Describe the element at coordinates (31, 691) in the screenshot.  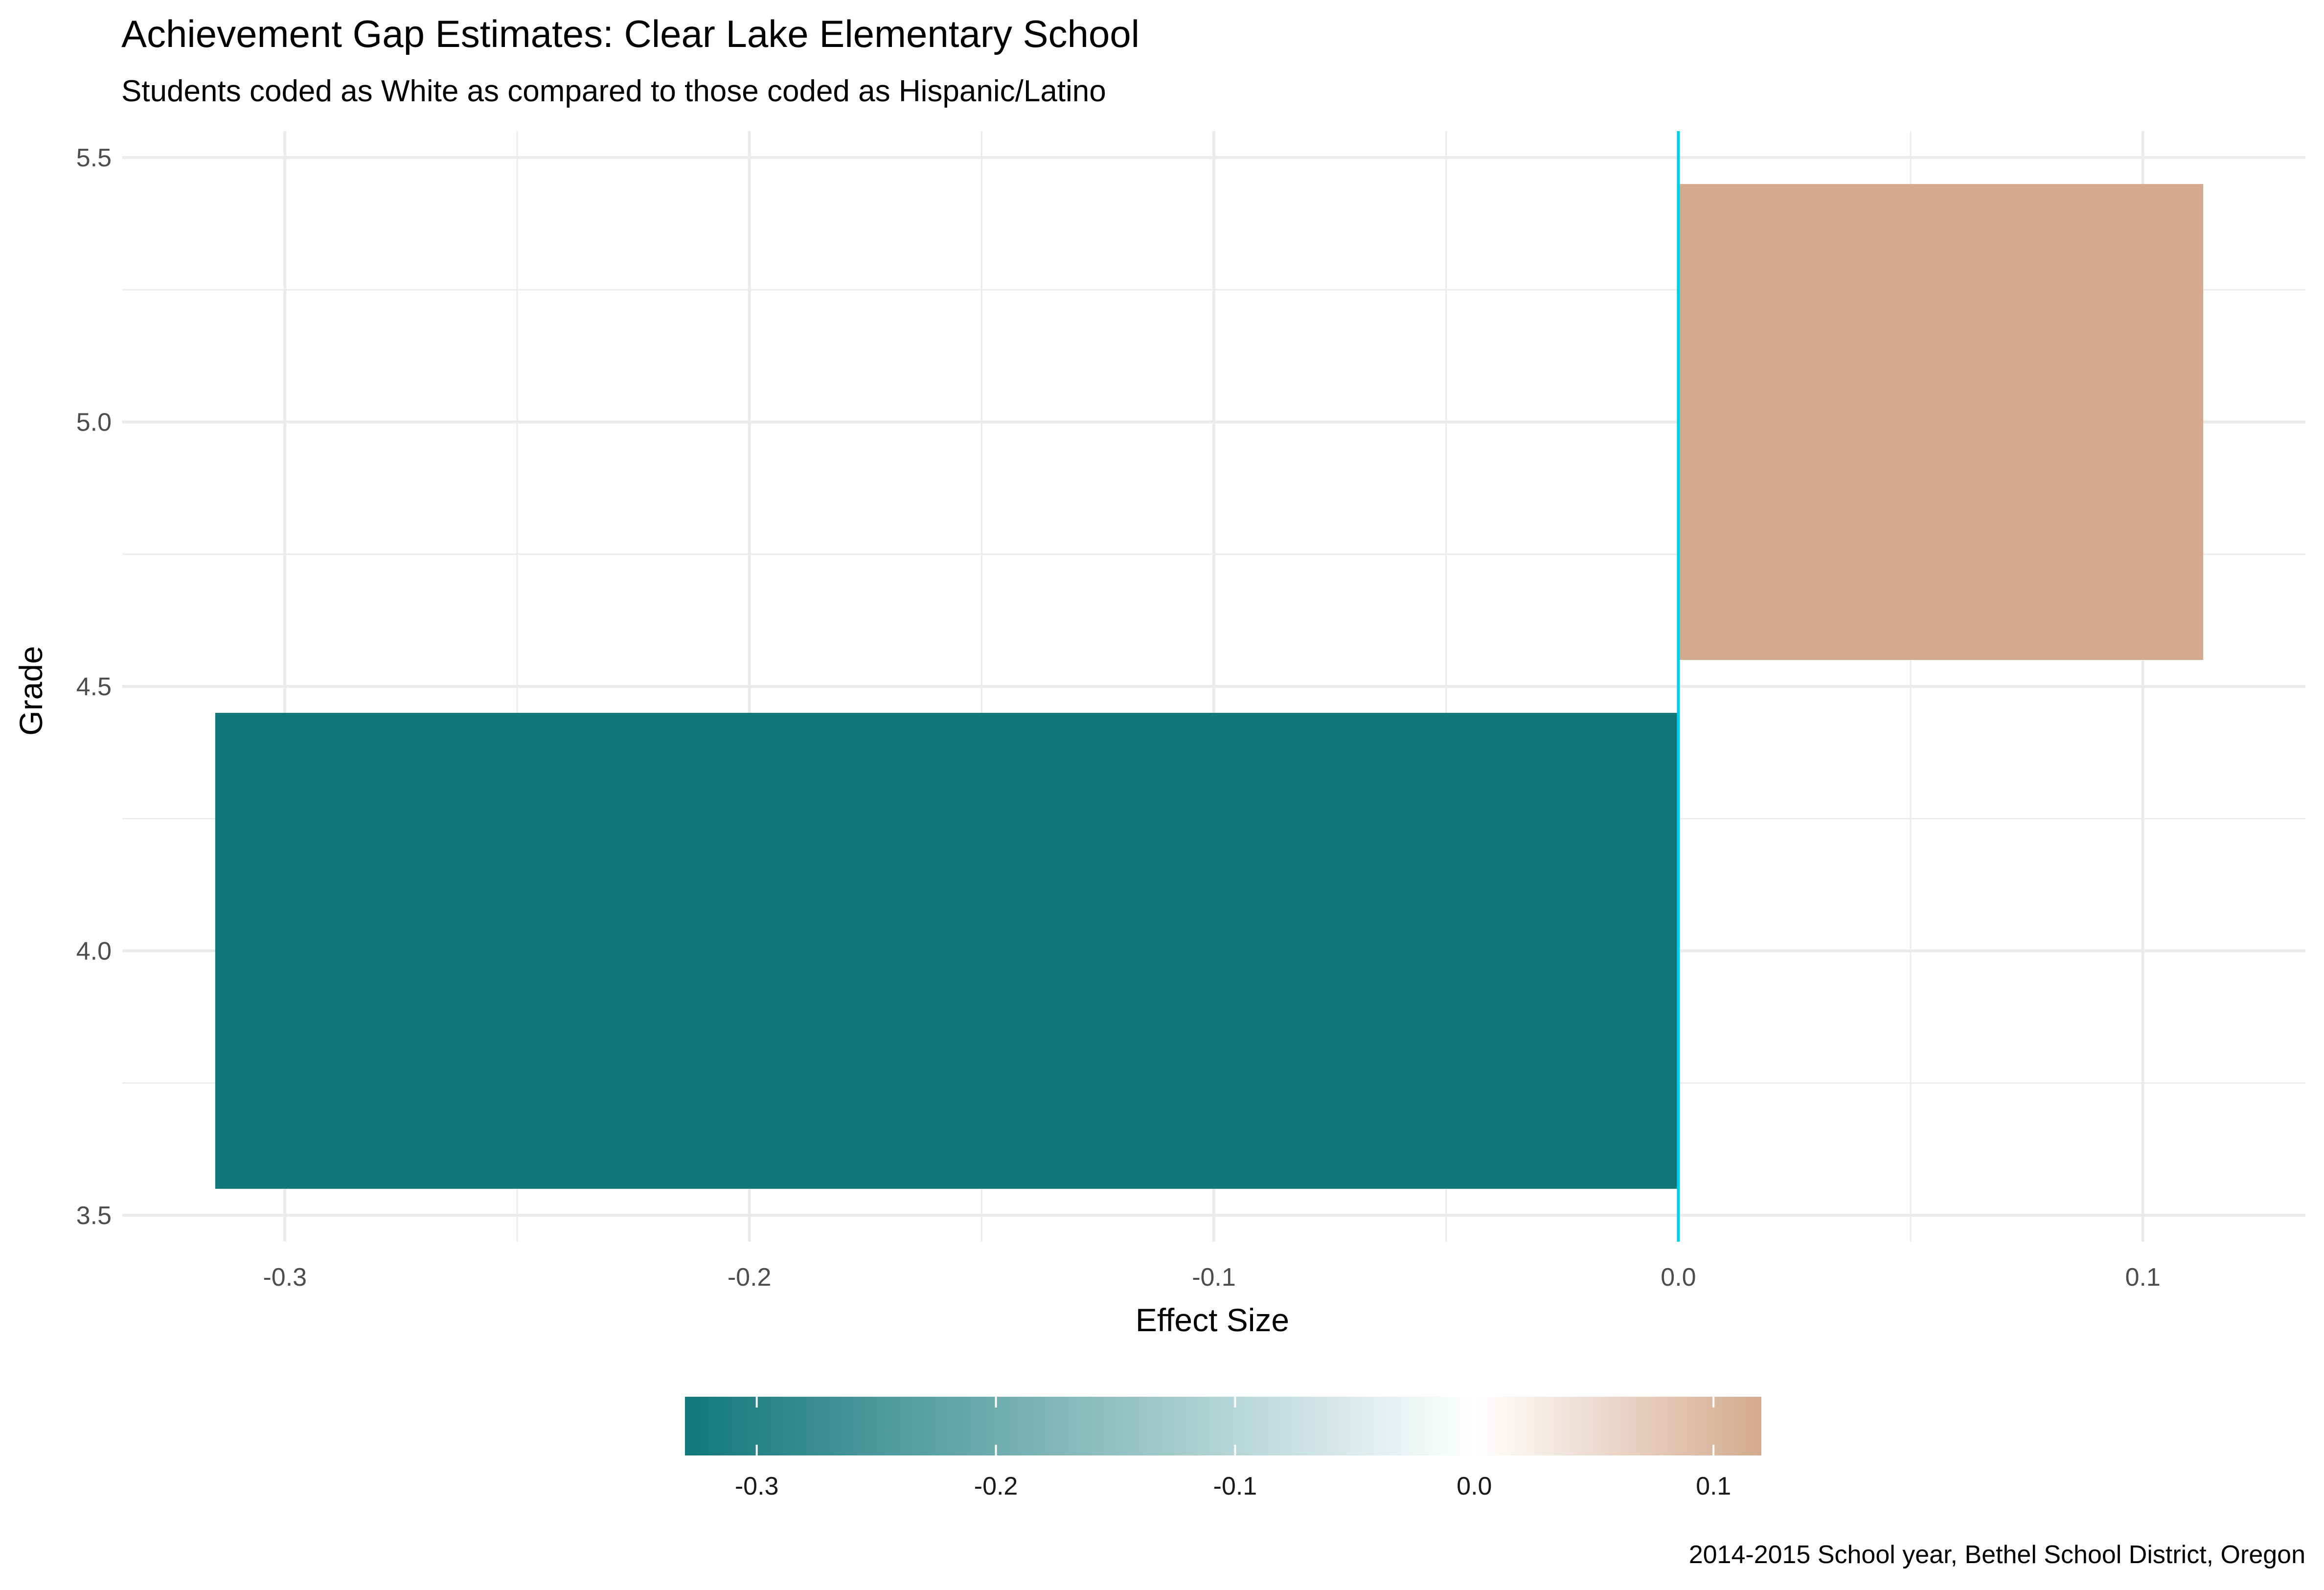
I see `y-axis-title: Grade` at that location.